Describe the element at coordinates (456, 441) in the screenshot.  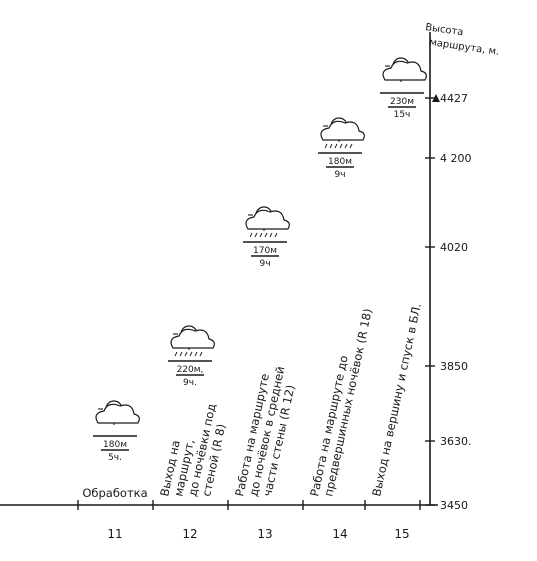
I see `y-tick-label: 3630.` at that location.